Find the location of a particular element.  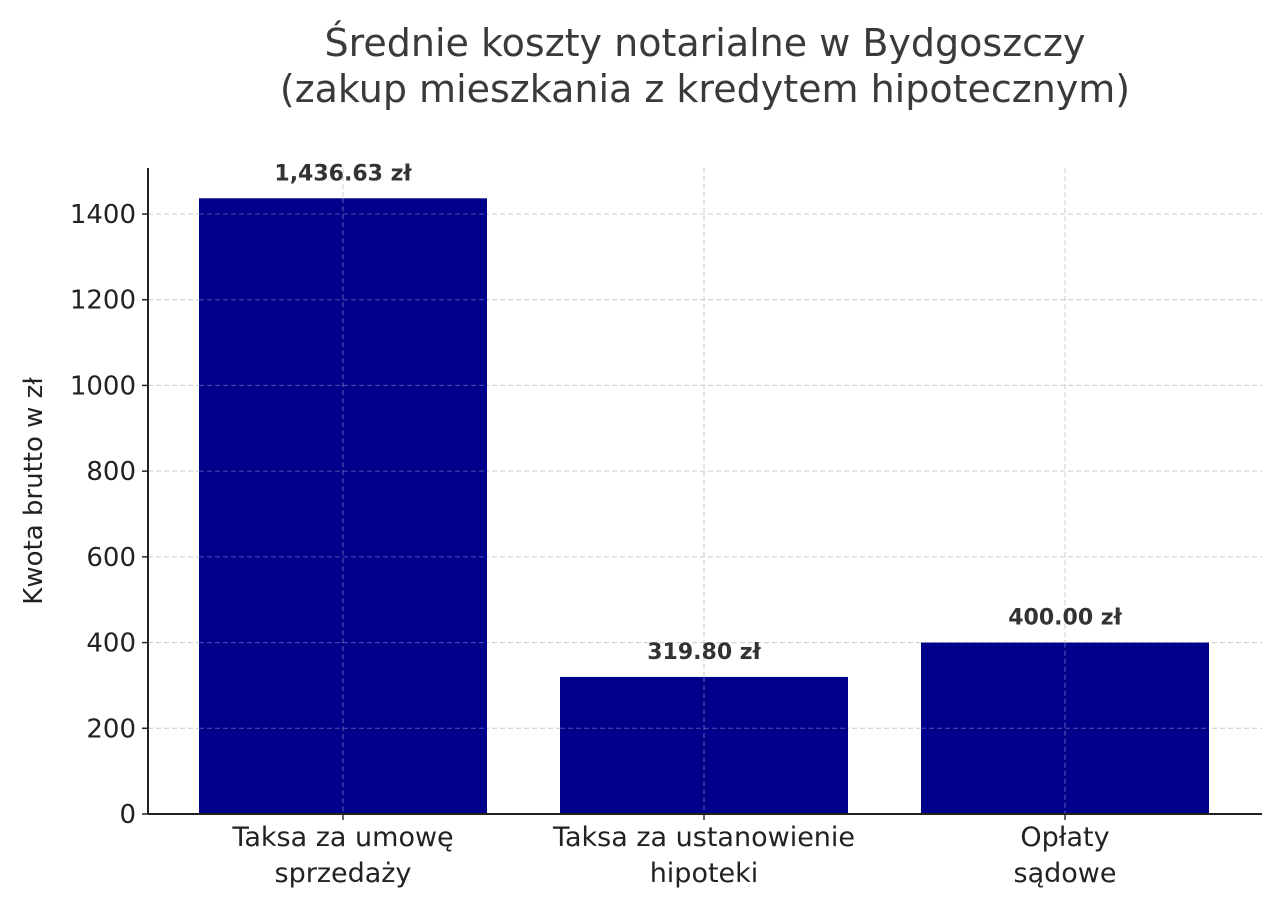

y-tick-label: 200 is located at coordinates (111, 729).